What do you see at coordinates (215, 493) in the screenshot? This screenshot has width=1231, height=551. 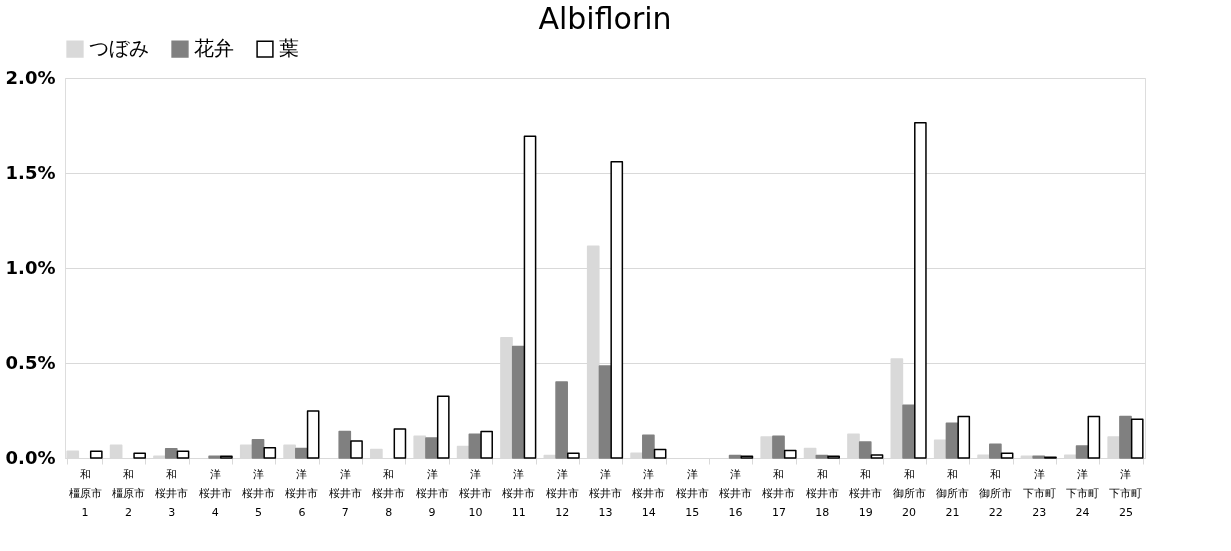 I see `x-tick-label: 洋桜井市4` at bounding box center [215, 493].